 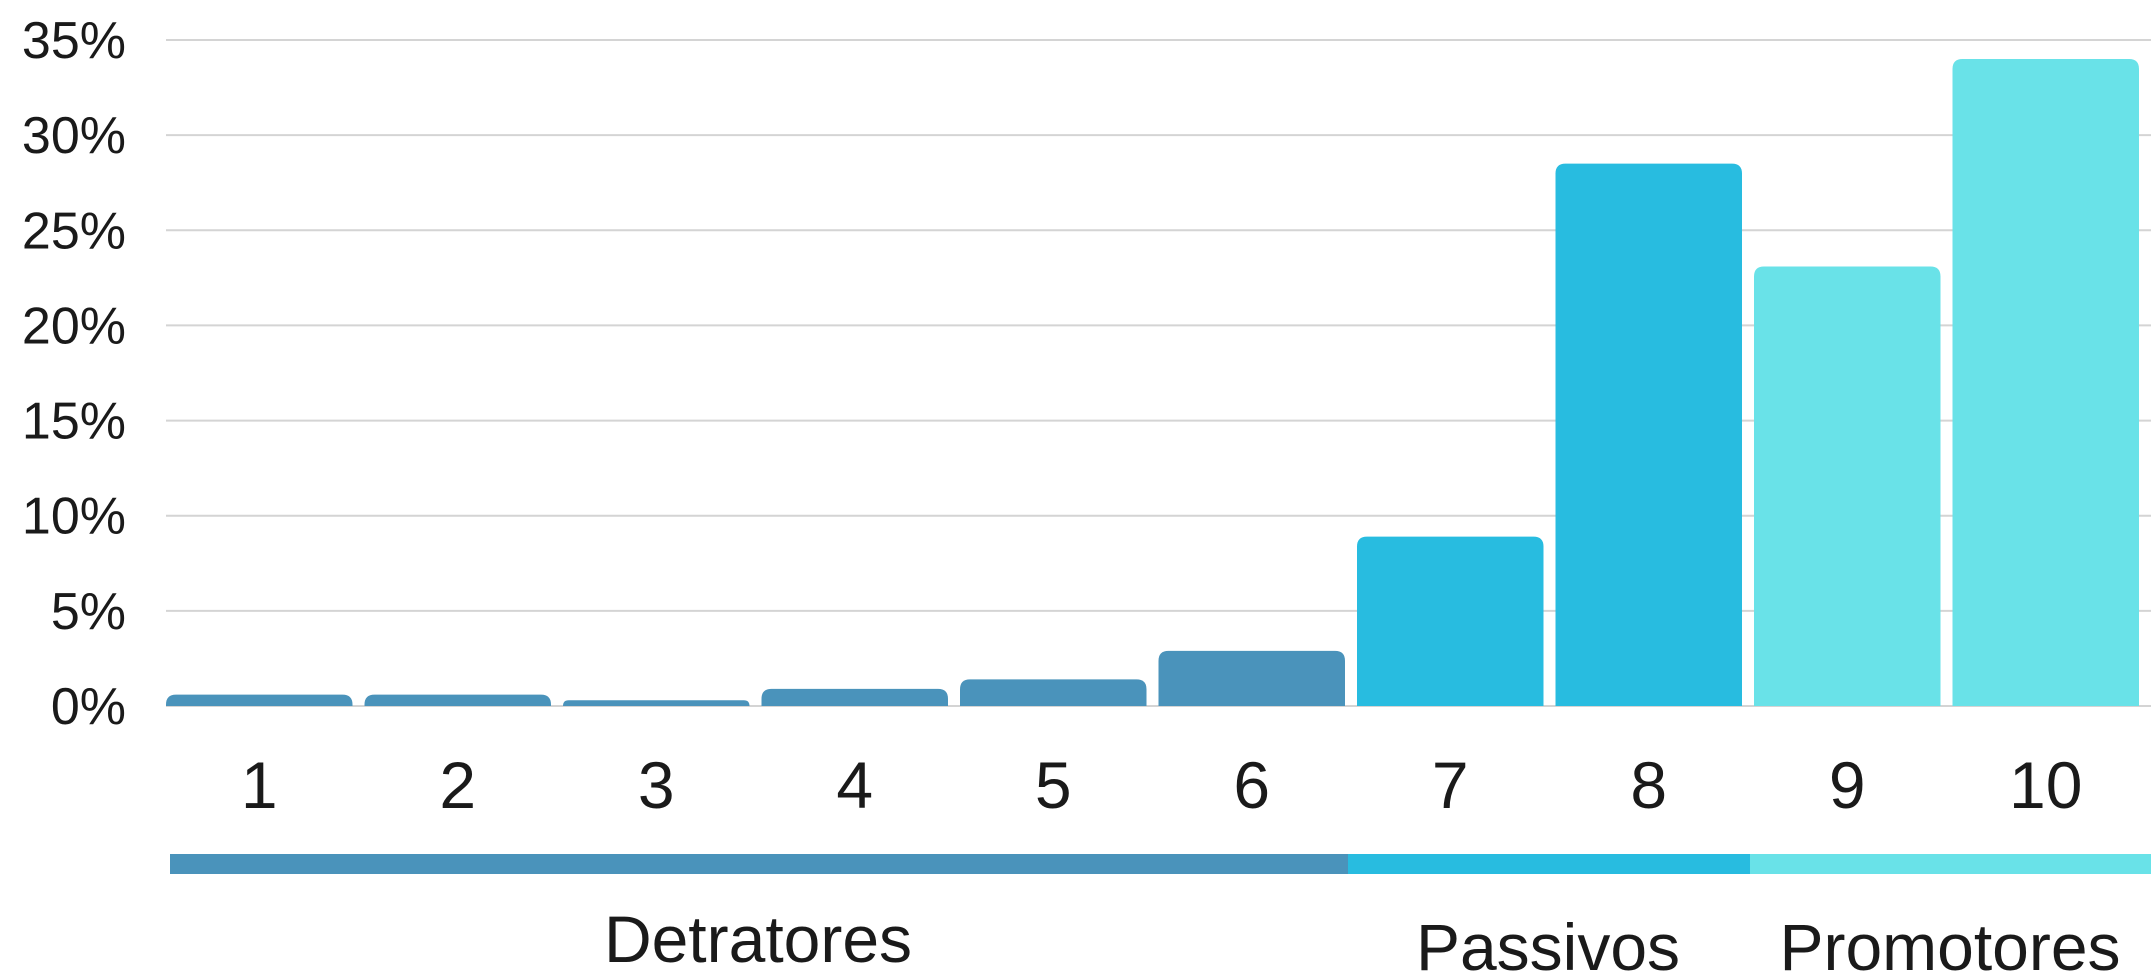 I want to click on group-labels: Detratores Passivos Promotores, so click(x=1362, y=938).